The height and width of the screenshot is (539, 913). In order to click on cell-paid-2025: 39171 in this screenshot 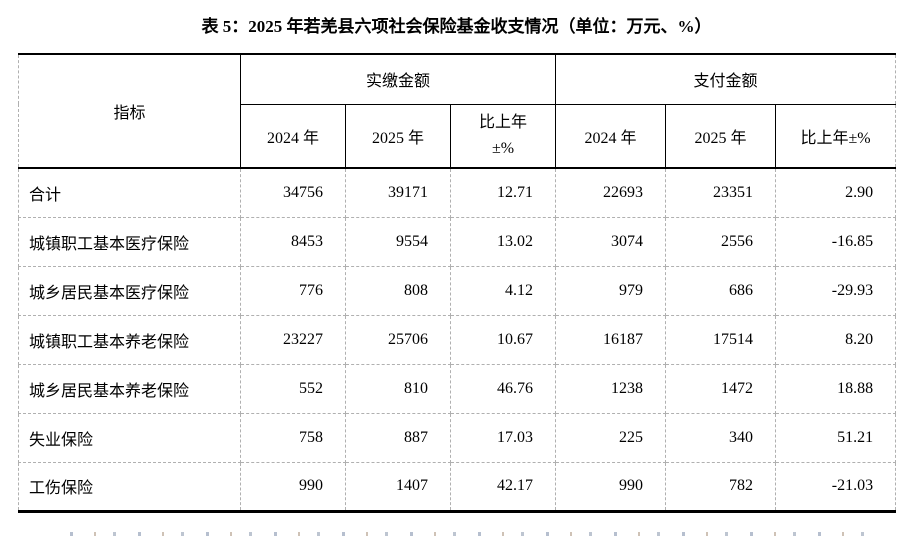, I will do `click(398, 192)`.